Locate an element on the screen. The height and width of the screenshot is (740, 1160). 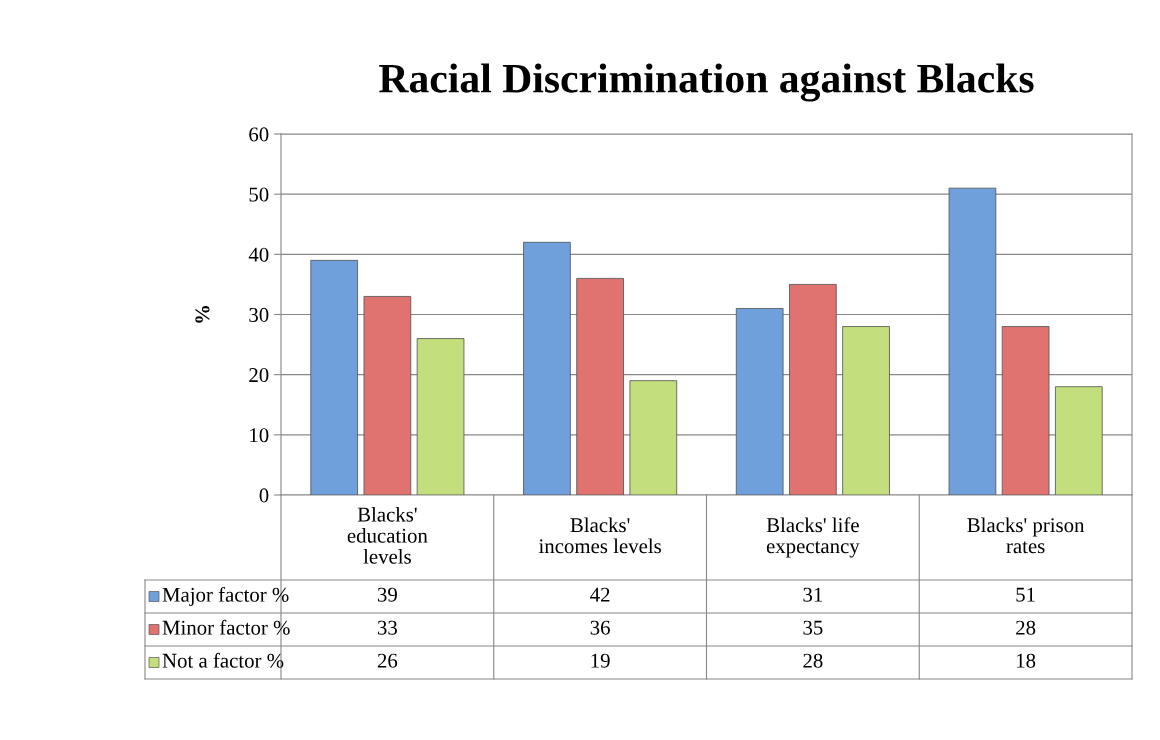
data-label: 18 is located at coordinates (1026, 660).